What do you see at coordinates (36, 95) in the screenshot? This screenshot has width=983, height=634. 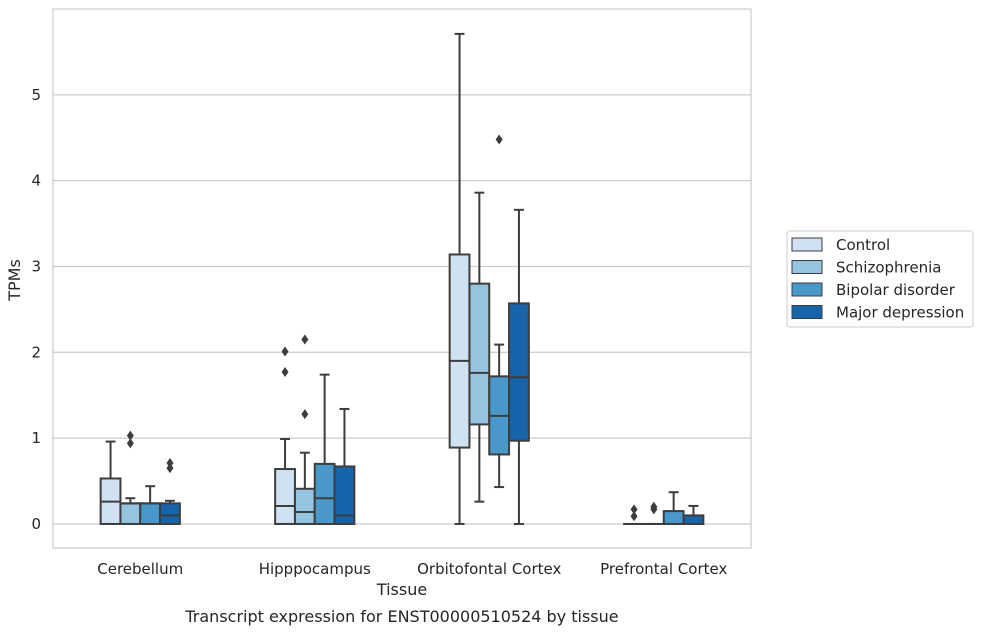 I see `y-tick-label: 5` at bounding box center [36, 95].